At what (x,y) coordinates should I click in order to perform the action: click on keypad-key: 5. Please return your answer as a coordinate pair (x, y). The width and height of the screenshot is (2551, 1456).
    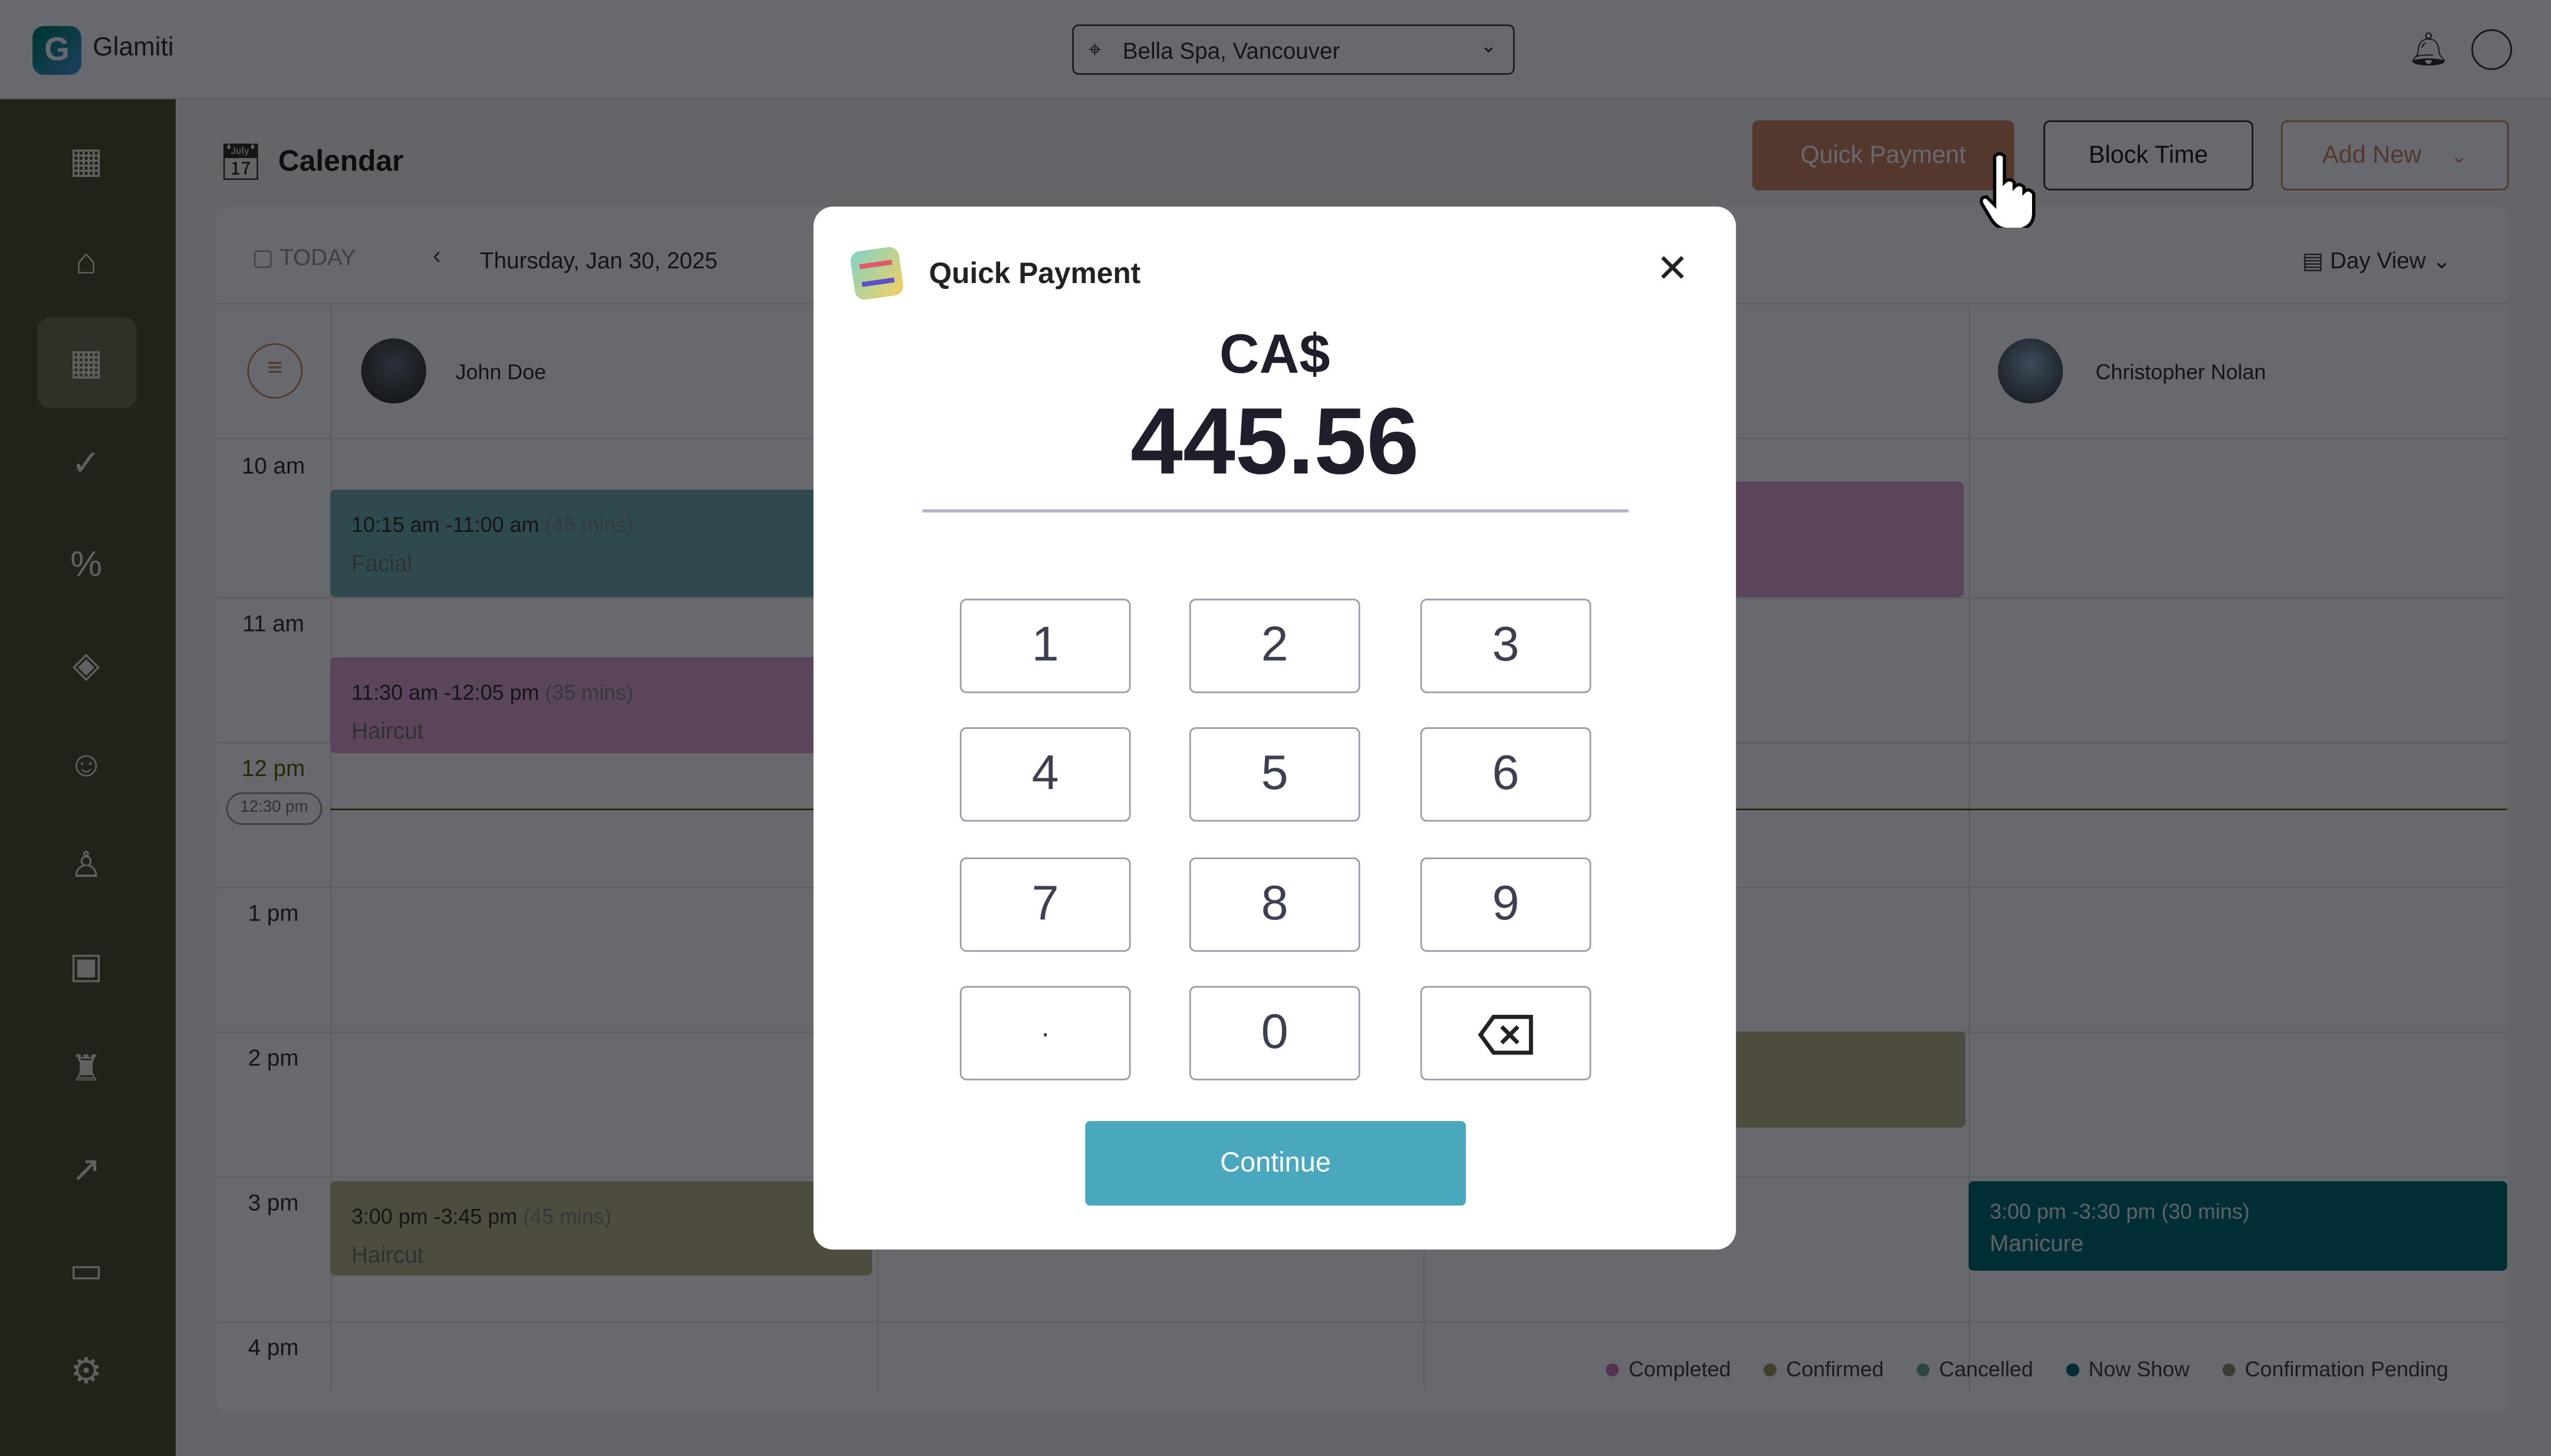
    Looking at the image, I should click on (1274, 774).